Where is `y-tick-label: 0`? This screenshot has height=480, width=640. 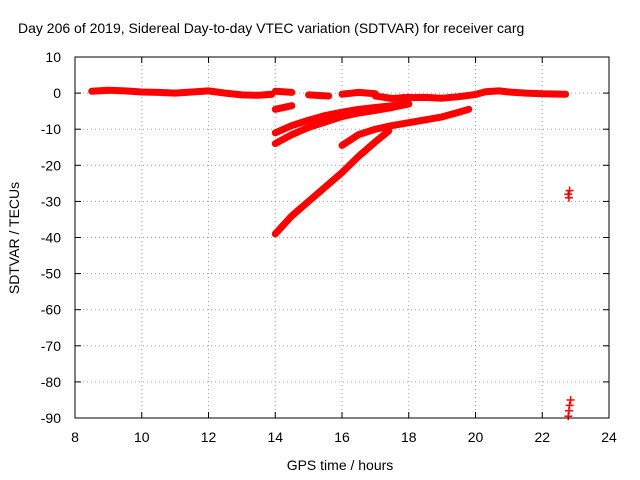 y-tick-label: 0 is located at coordinates (57, 93).